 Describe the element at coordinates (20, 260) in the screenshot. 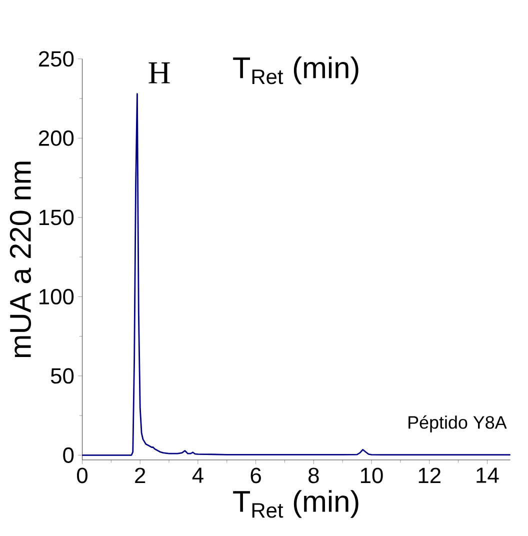

I see `y-axis-title: mUA a 220 nm` at that location.